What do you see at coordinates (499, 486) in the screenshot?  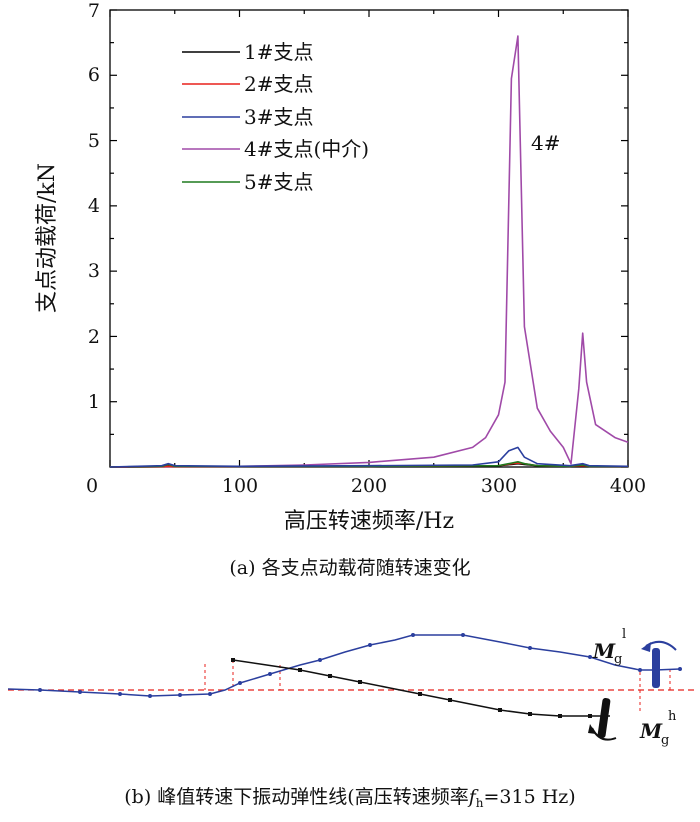 I see `x-tick-label: 300` at bounding box center [499, 486].